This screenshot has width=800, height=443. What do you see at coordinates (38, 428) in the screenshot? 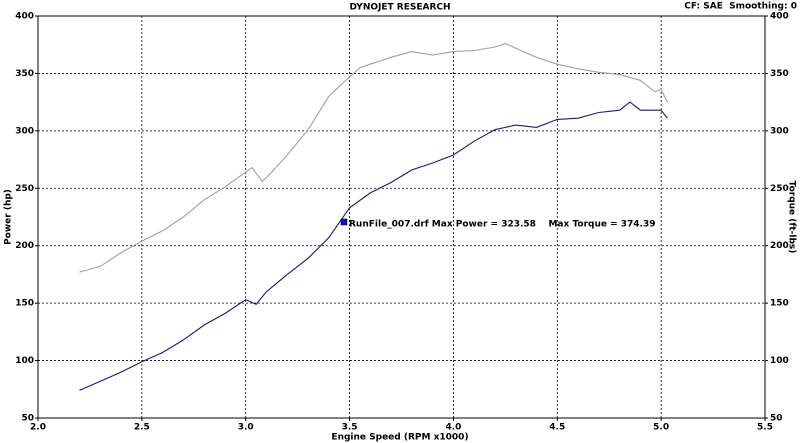
I see `x-tick-label: 2.0` at bounding box center [38, 428].